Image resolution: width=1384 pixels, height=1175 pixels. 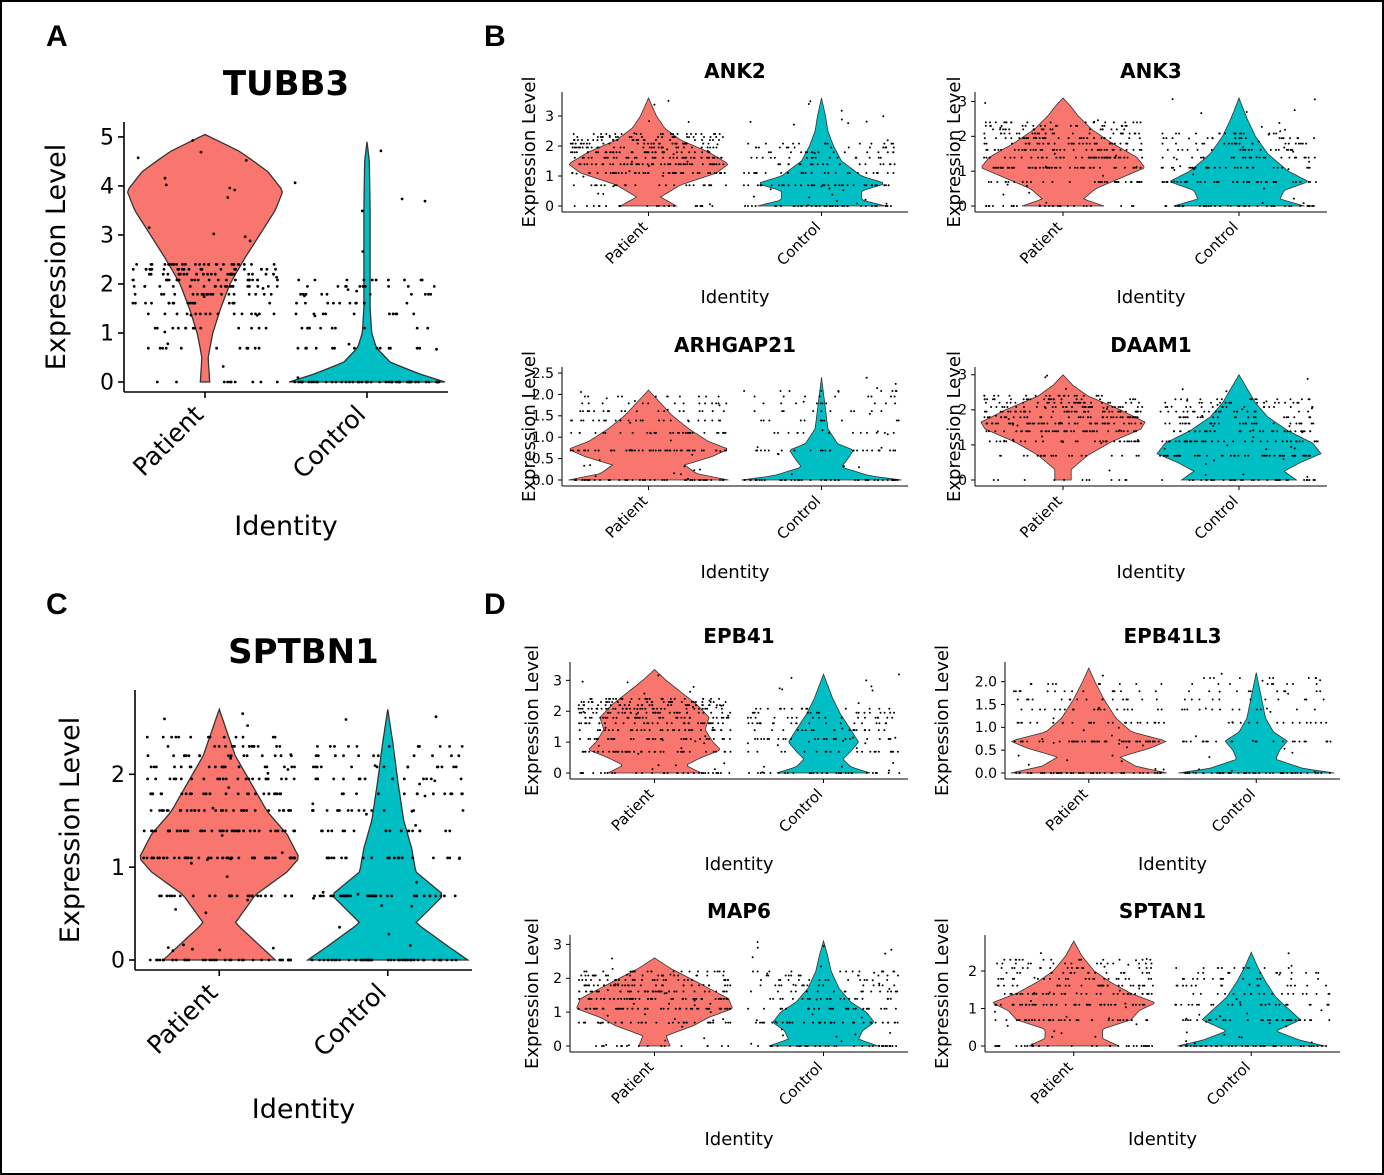 I want to click on x-tick-label-patient: Patient, so click(x=1041, y=517).